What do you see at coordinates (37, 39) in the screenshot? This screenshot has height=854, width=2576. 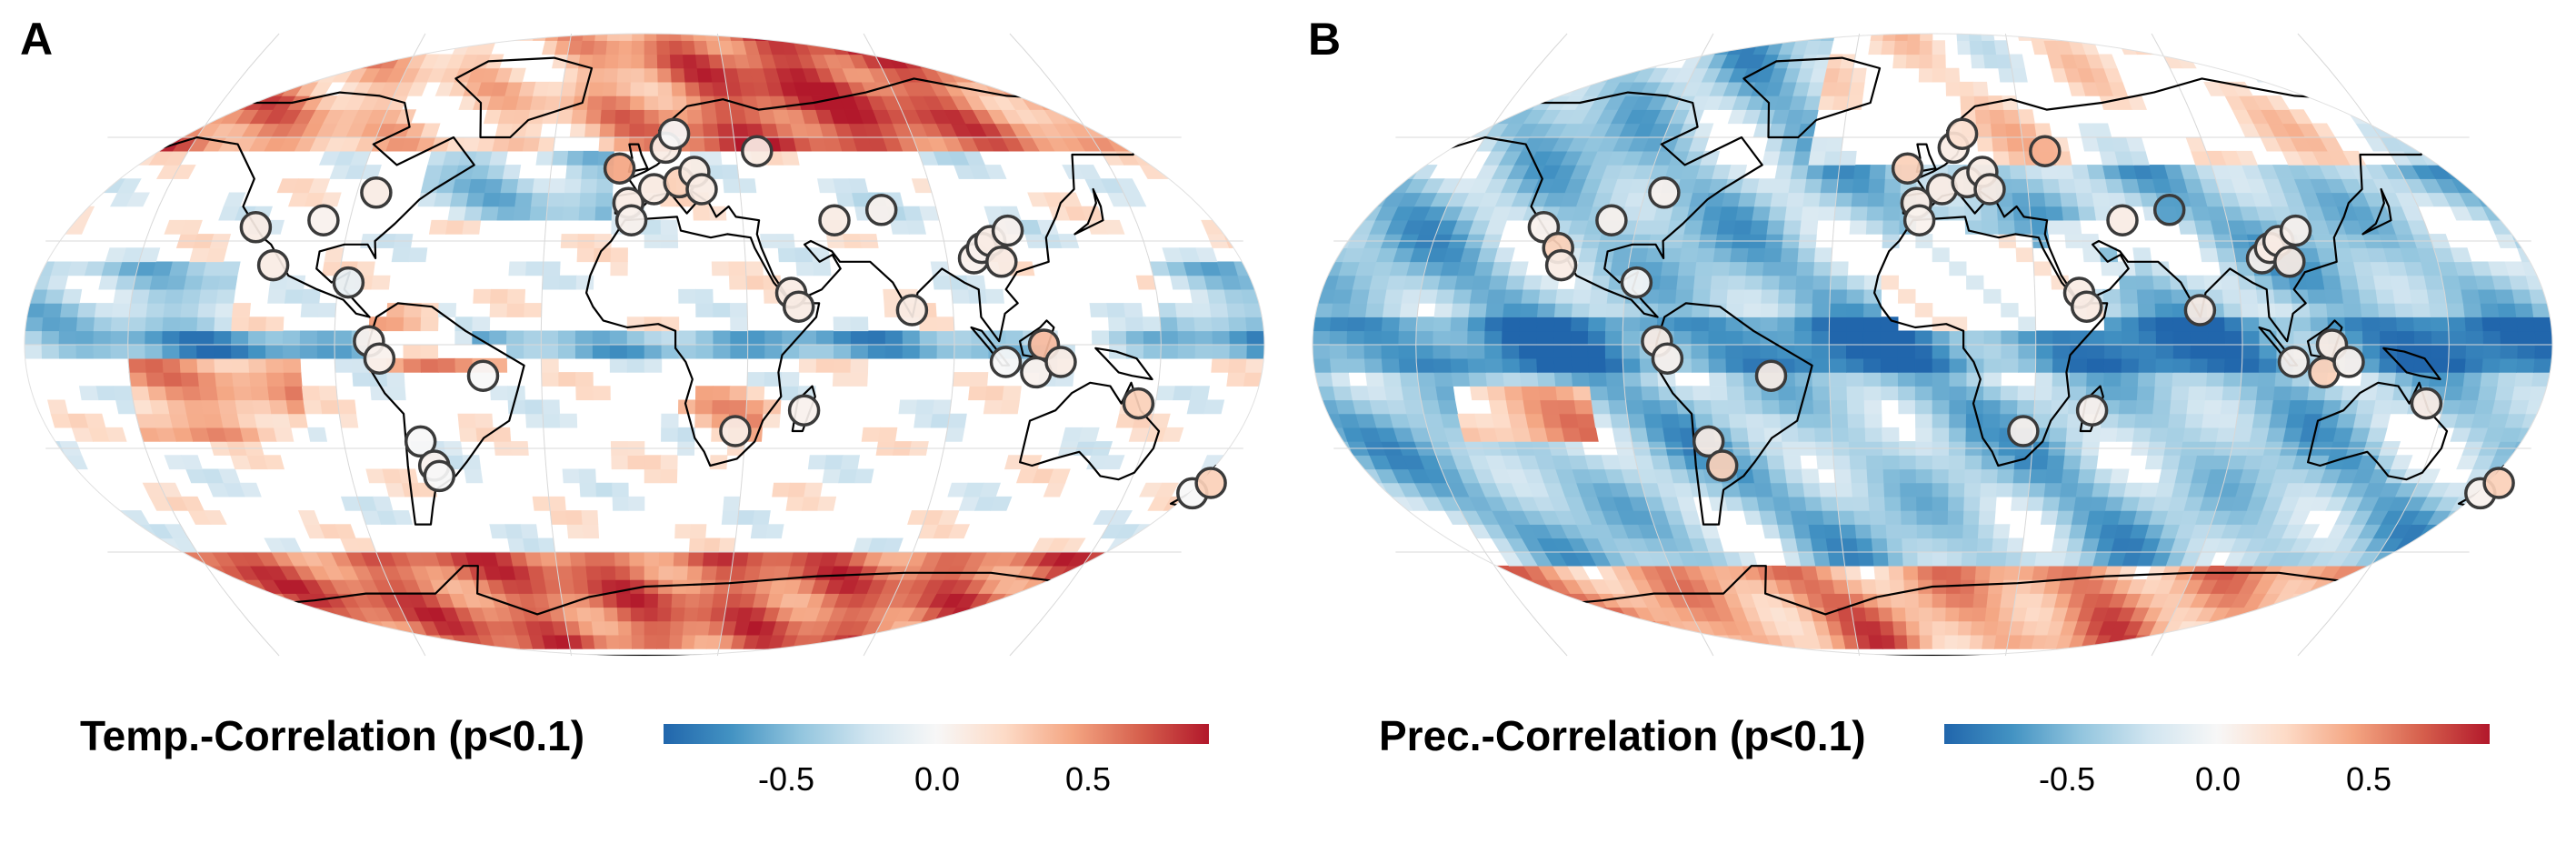 I see `panel-letter: A` at bounding box center [37, 39].